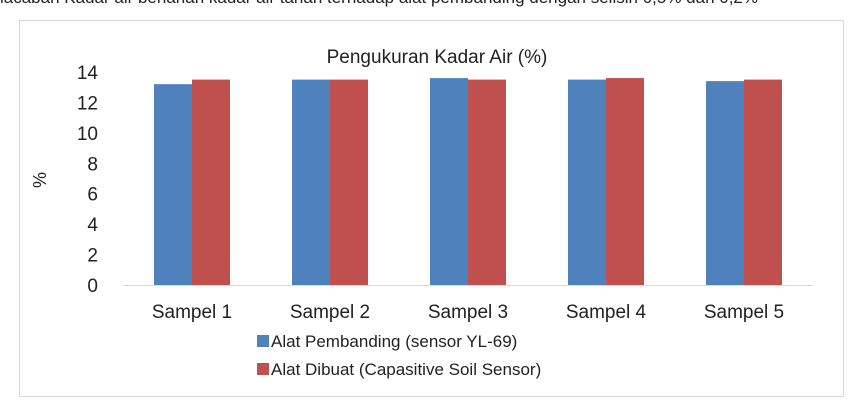 The height and width of the screenshot is (415, 863). What do you see at coordinates (92, 256) in the screenshot?
I see `y-tick-label: 2` at bounding box center [92, 256].